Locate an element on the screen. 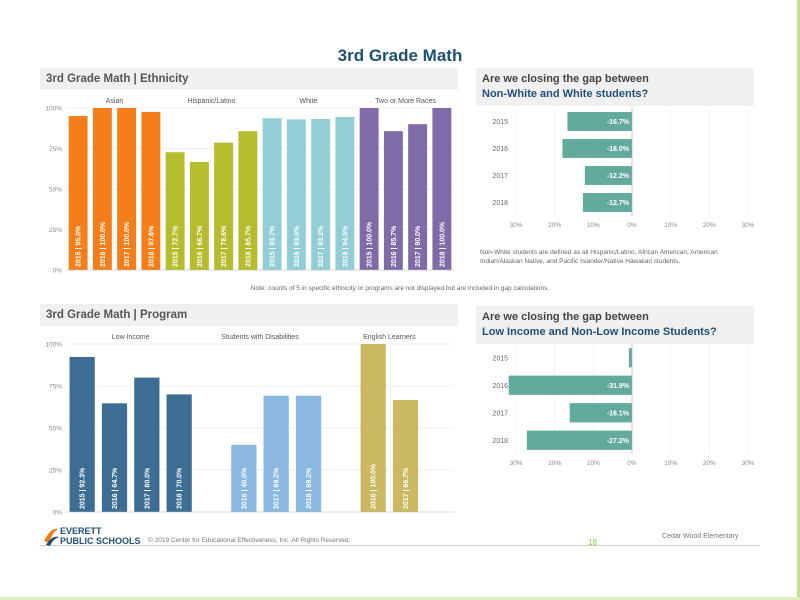 The height and width of the screenshot is (600, 800). logo-line2: PUBLIC SCHOOLS is located at coordinates (100, 541).